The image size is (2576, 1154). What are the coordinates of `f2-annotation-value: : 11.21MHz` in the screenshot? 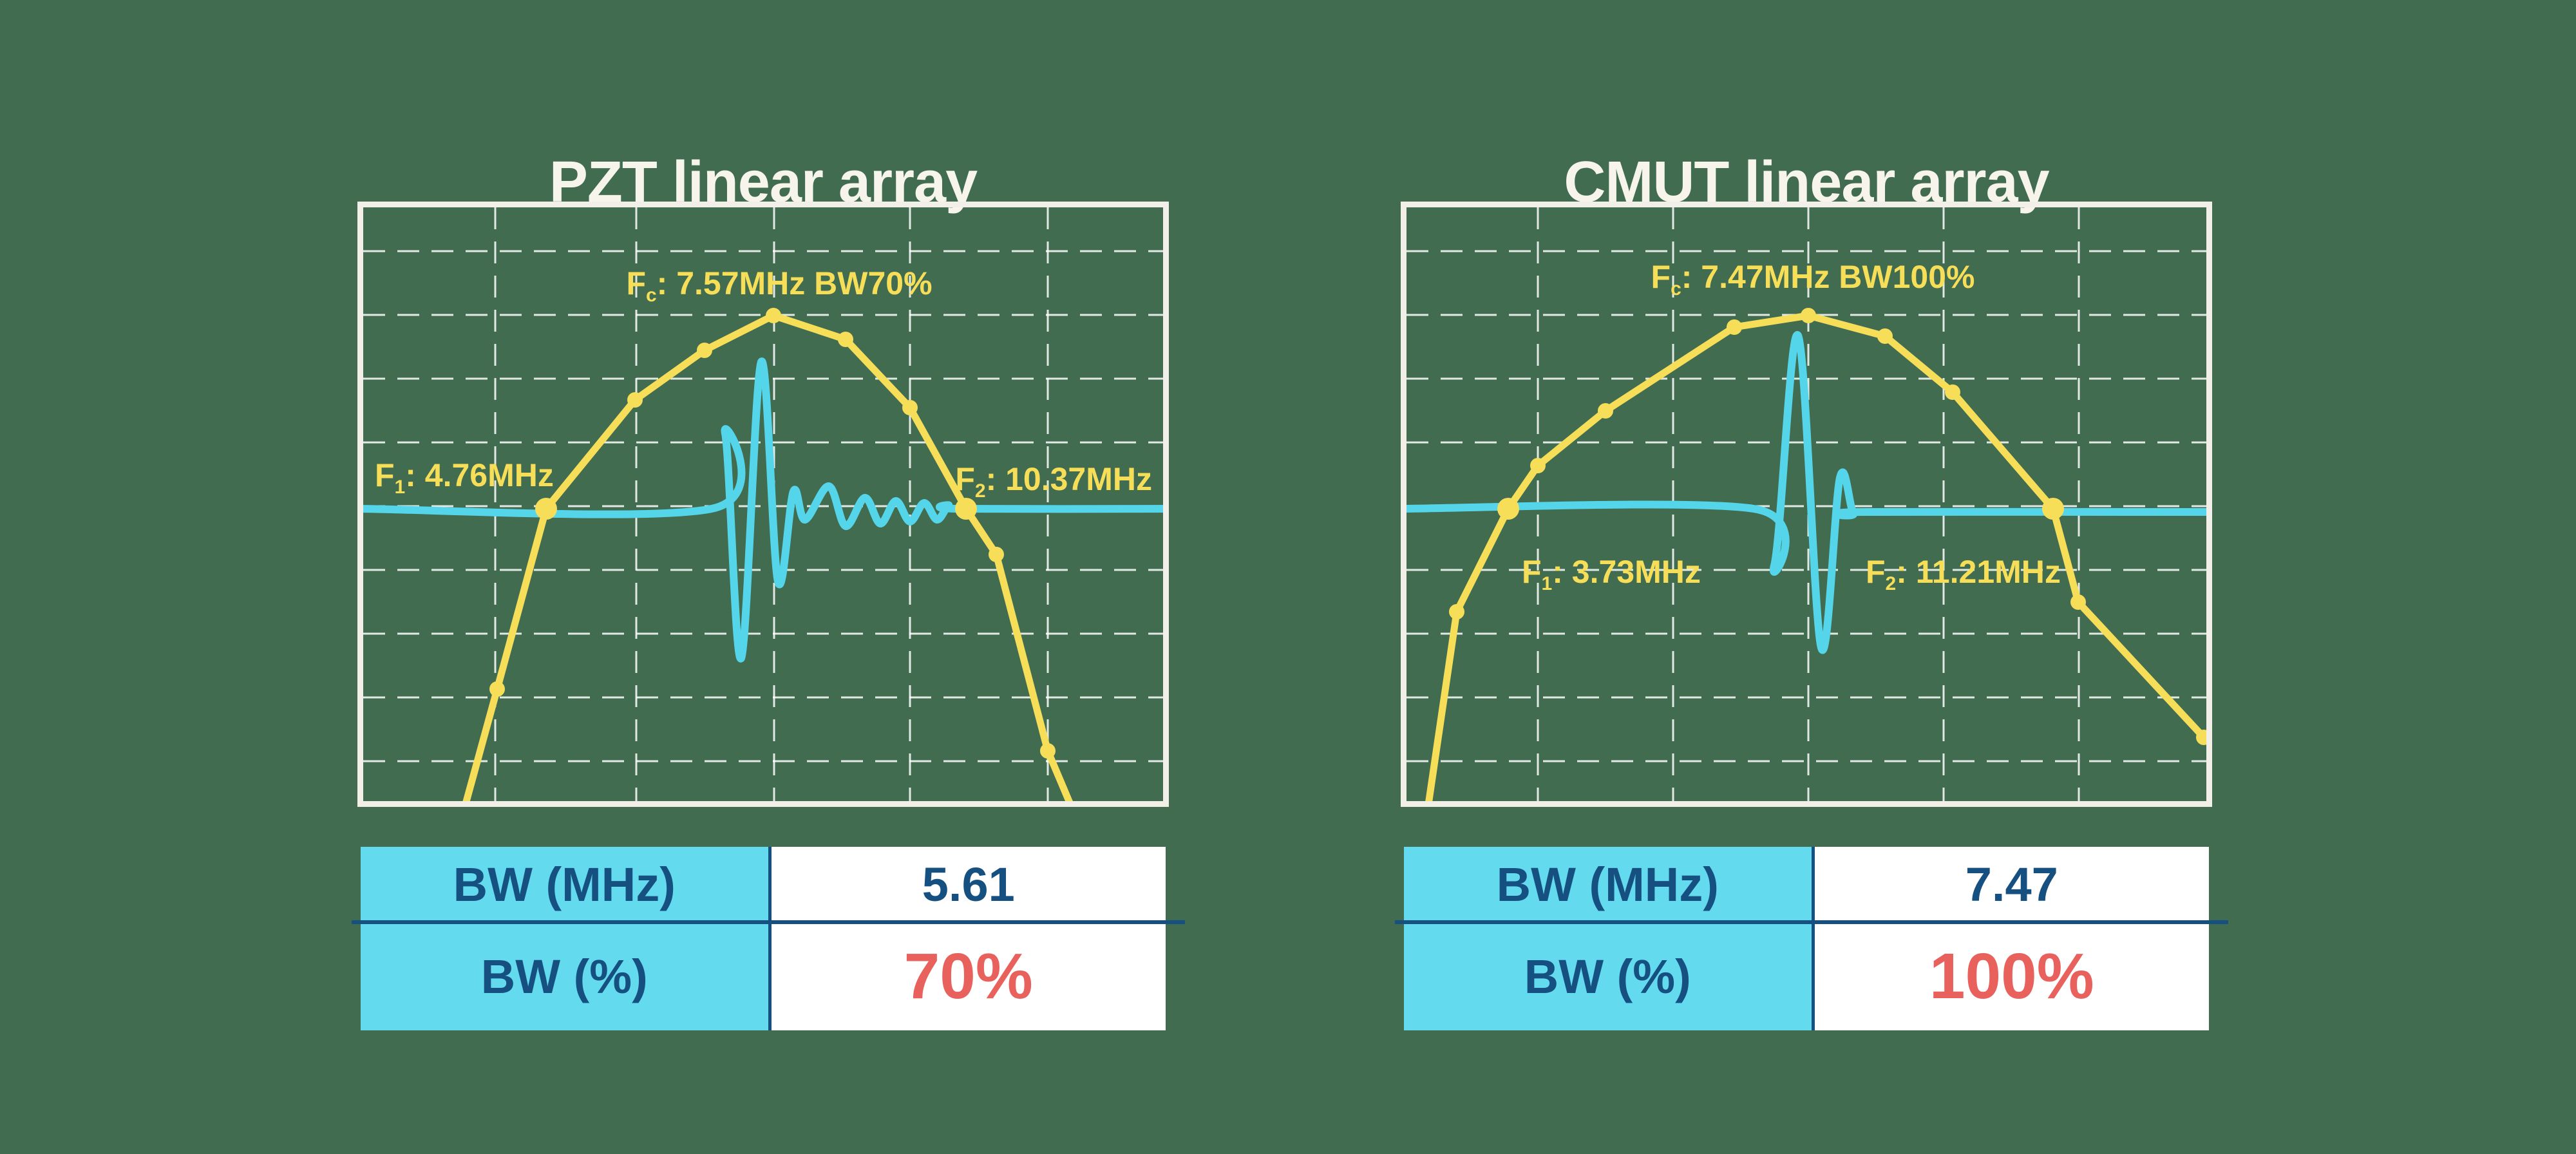 It's located at (1979, 572).